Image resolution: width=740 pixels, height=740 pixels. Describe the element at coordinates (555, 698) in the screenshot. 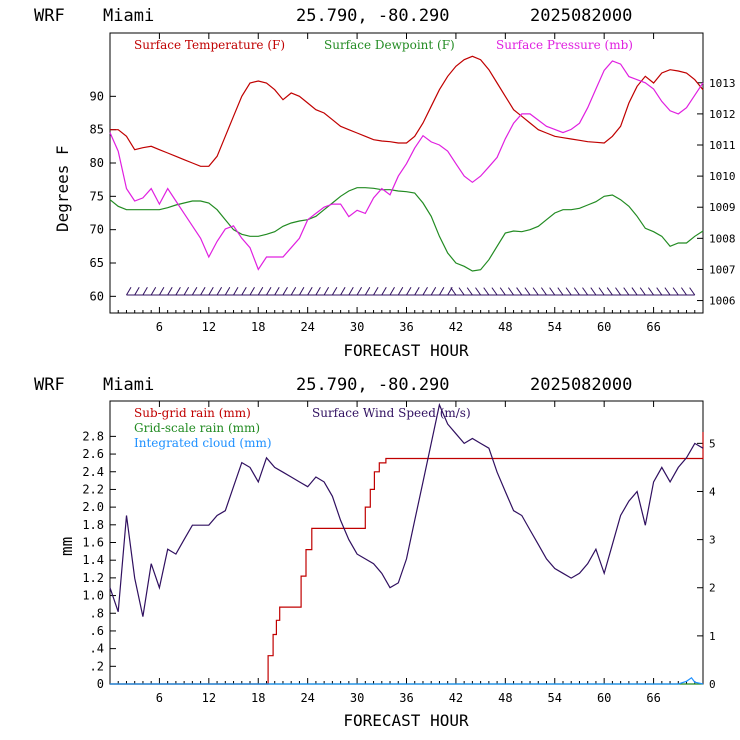

I see `x-tick-label: 54` at that location.